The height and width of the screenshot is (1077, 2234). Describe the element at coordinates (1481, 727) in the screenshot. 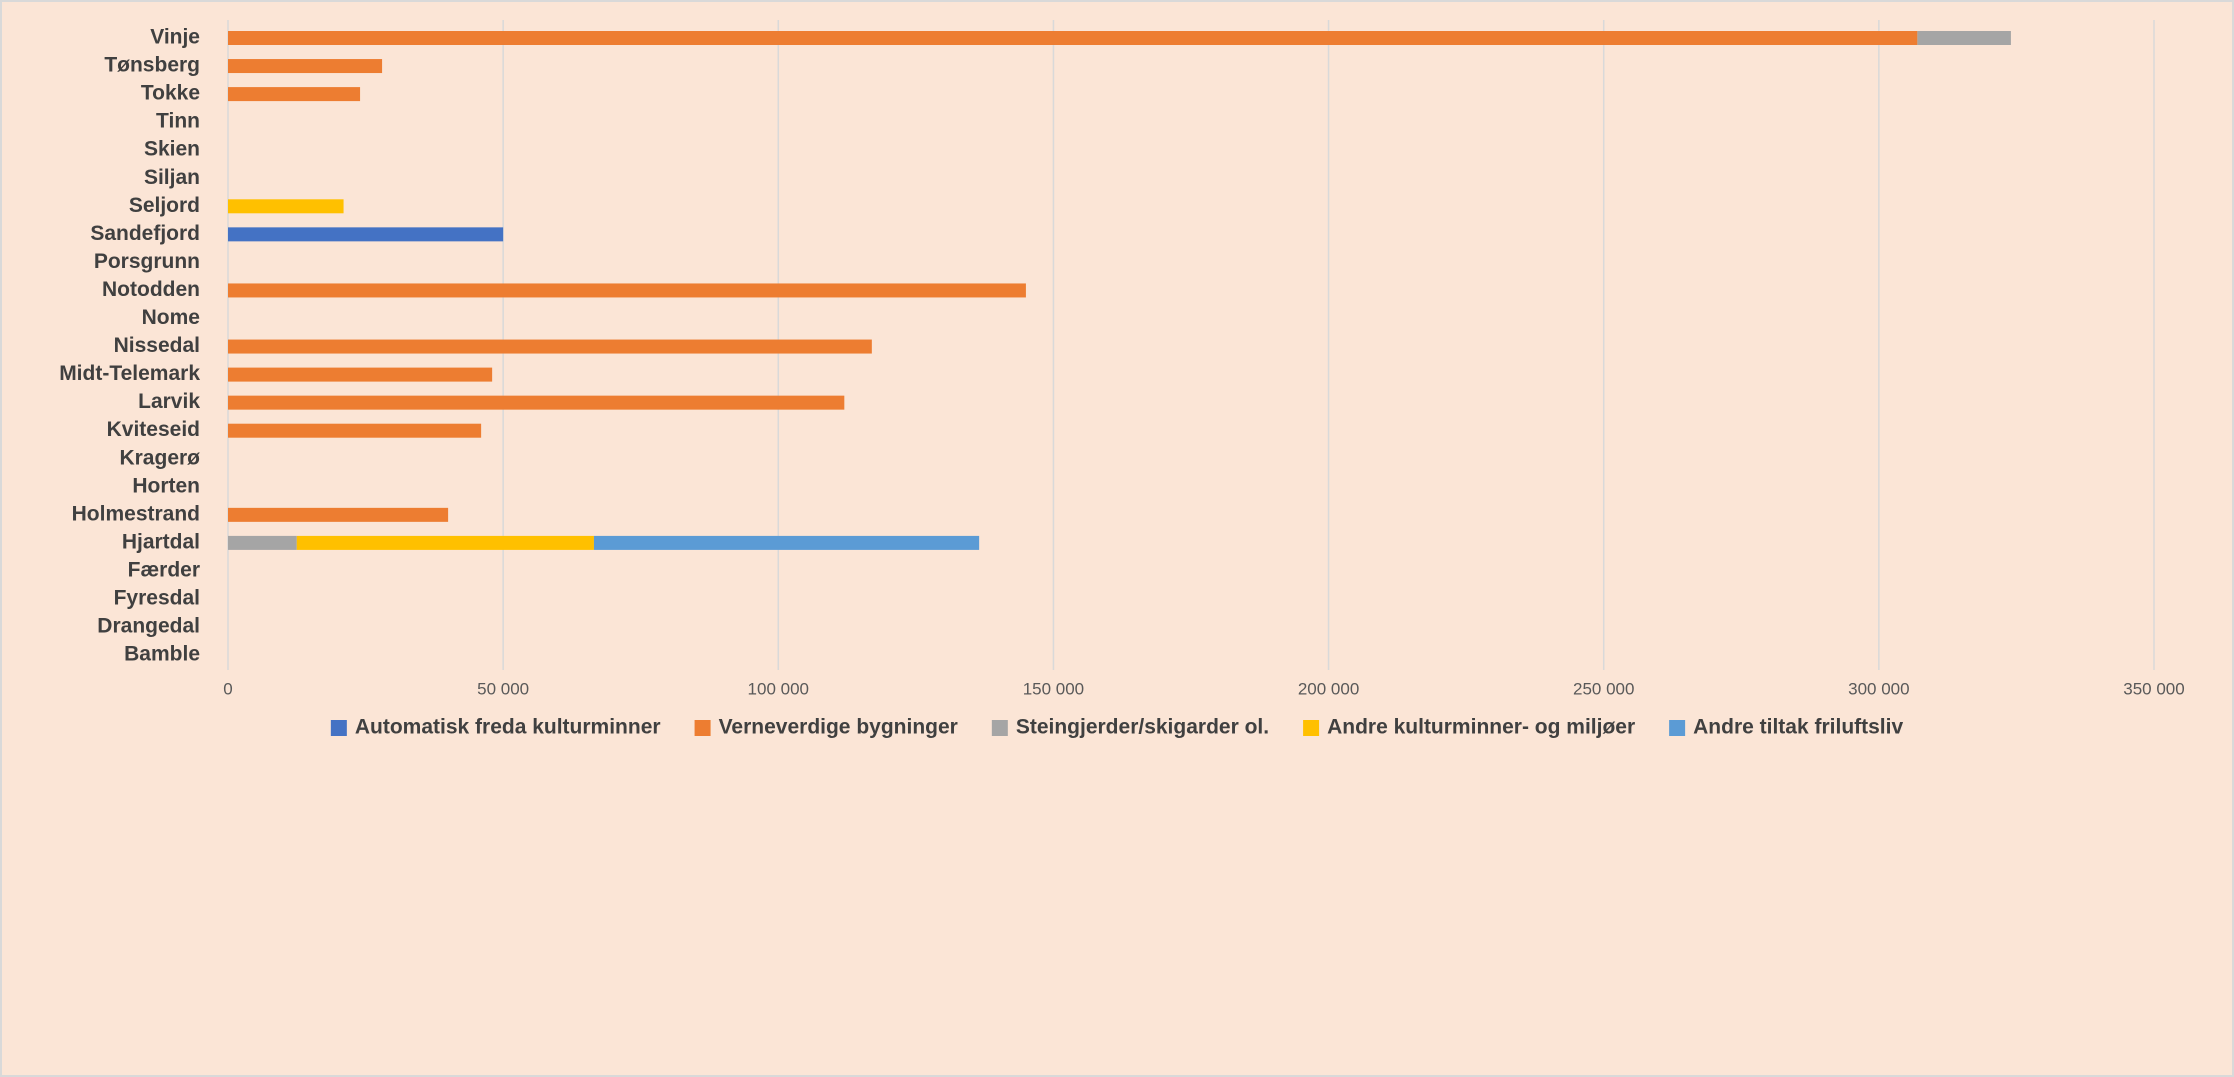

I see `legend-label: Andre kulturminner- og miljøer` at that location.